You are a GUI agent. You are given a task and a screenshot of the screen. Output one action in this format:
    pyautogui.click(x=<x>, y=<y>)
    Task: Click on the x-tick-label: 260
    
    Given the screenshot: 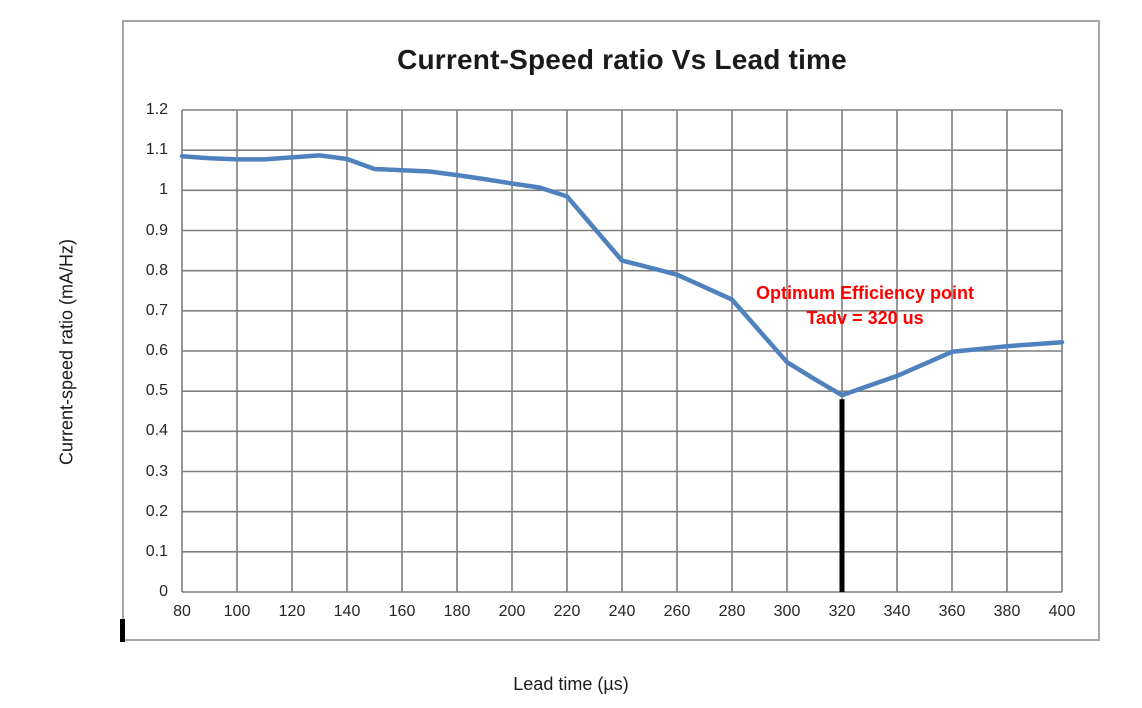 What is the action you would take?
    pyautogui.click(x=677, y=611)
    